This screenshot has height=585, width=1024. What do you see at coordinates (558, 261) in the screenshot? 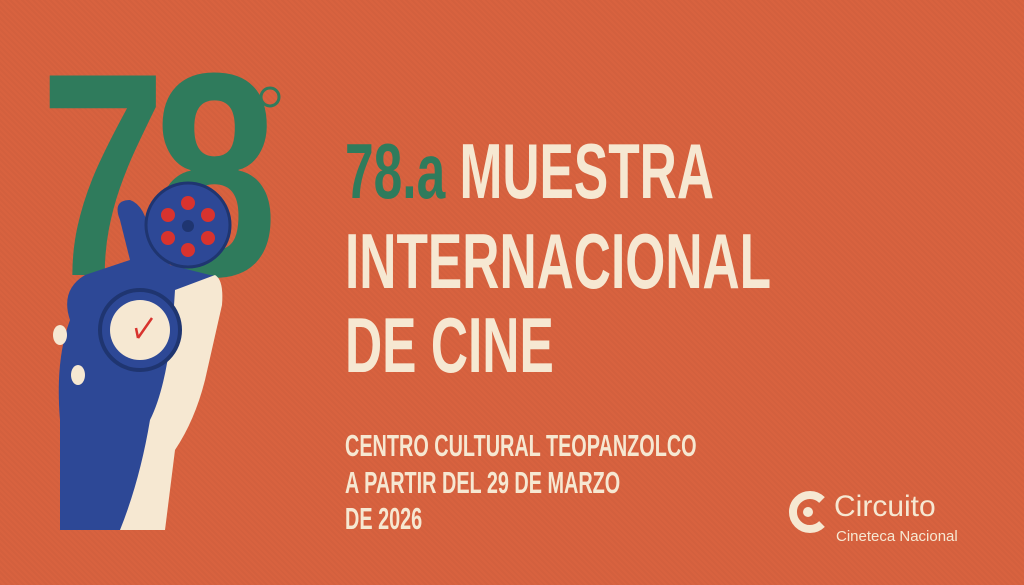
I see `title-line-2: INTERNACIONAL` at bounding box center [558, 261].